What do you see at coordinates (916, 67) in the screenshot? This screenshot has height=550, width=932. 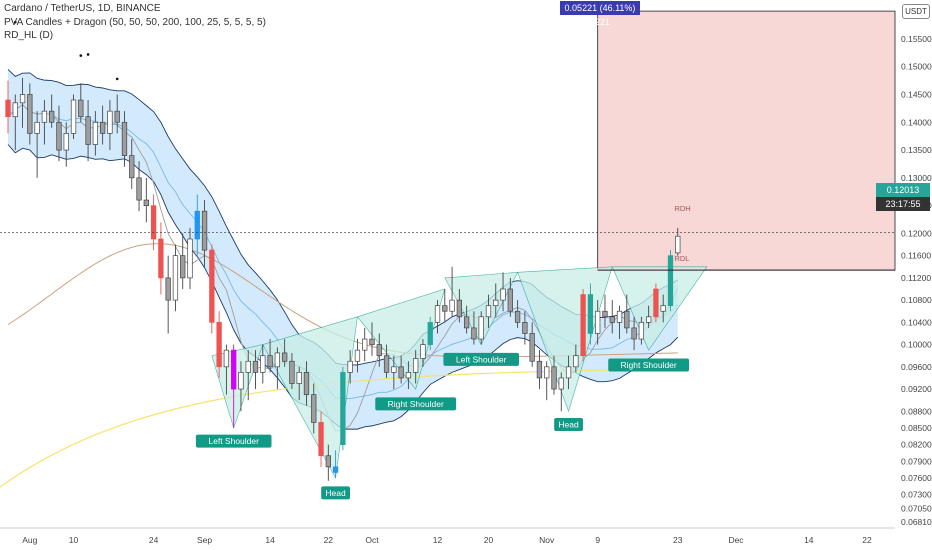 I see `y-tick-label: 0.15000` at bounding box center [916, 67].